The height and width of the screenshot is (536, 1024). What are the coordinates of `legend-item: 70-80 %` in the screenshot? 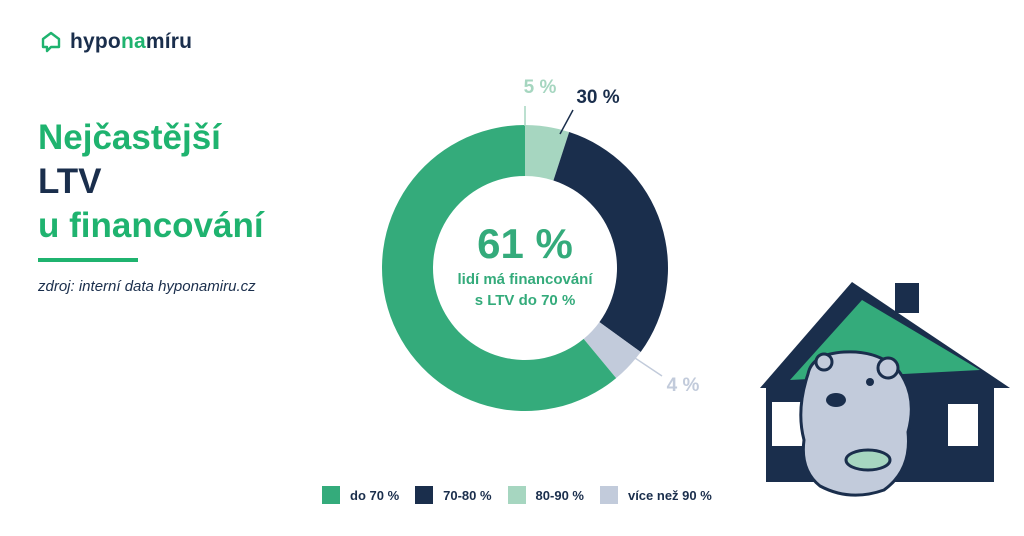 It's located at (453, 495).